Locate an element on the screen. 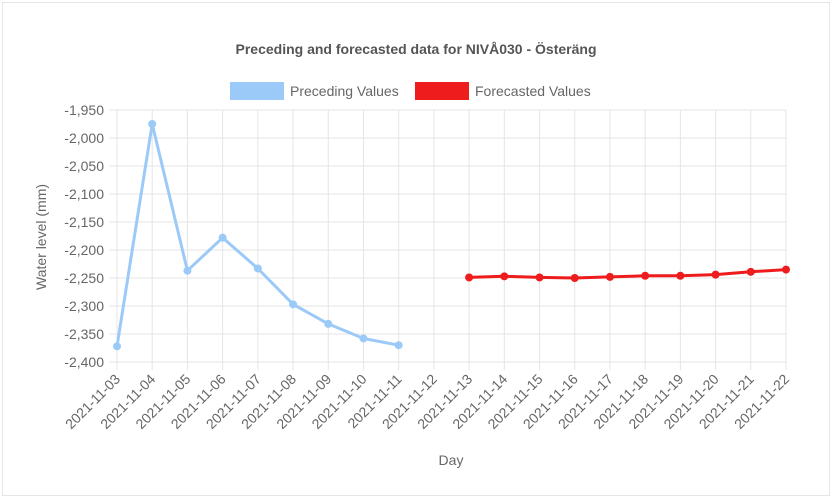 Image resolution: width=834 pixels, height=500 pixels. legend-label-forecasted: Forecasted Values is located at coordinates (533, 91).